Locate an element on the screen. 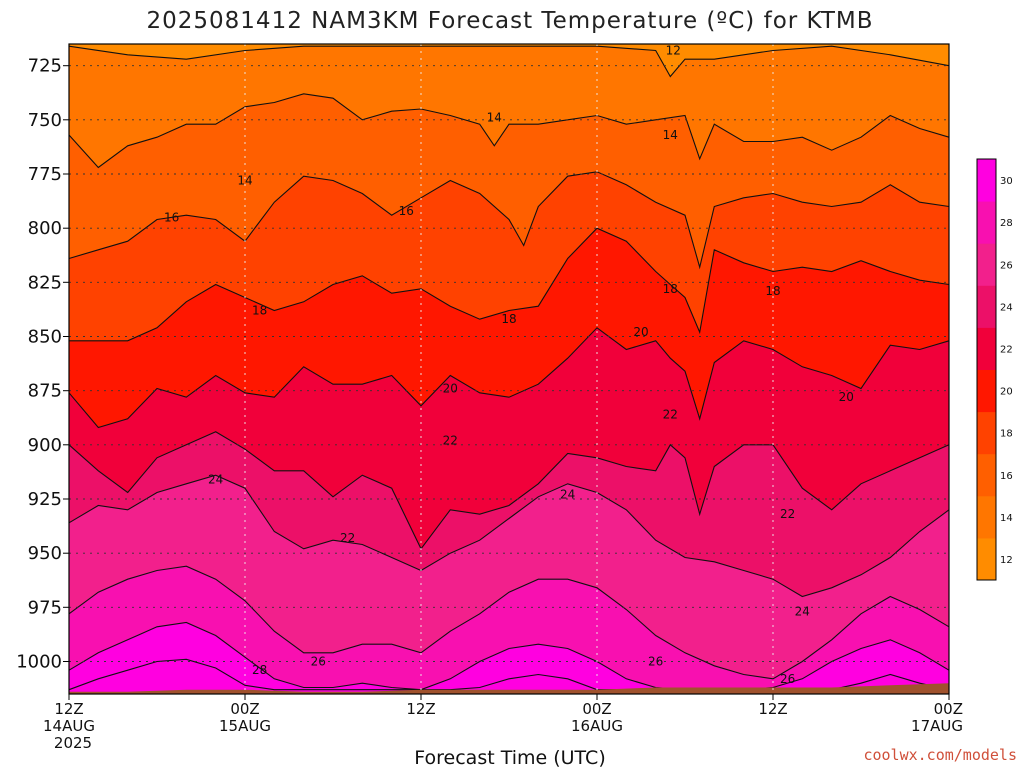 The width and height of the screenshot is (1024, 768). y-tick-label: 900 is located at coordinates (45, 445).